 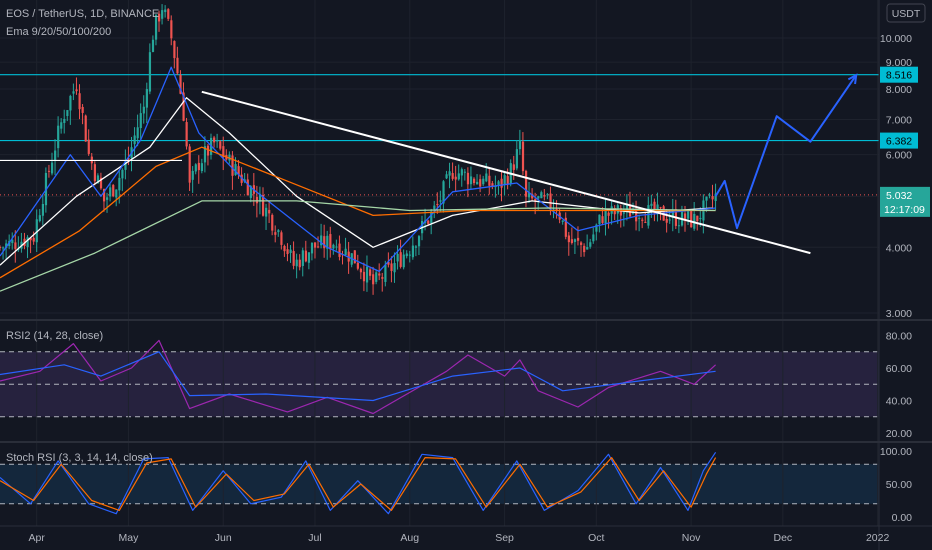 I want to click on currency-button, so click(x=906, y=13).